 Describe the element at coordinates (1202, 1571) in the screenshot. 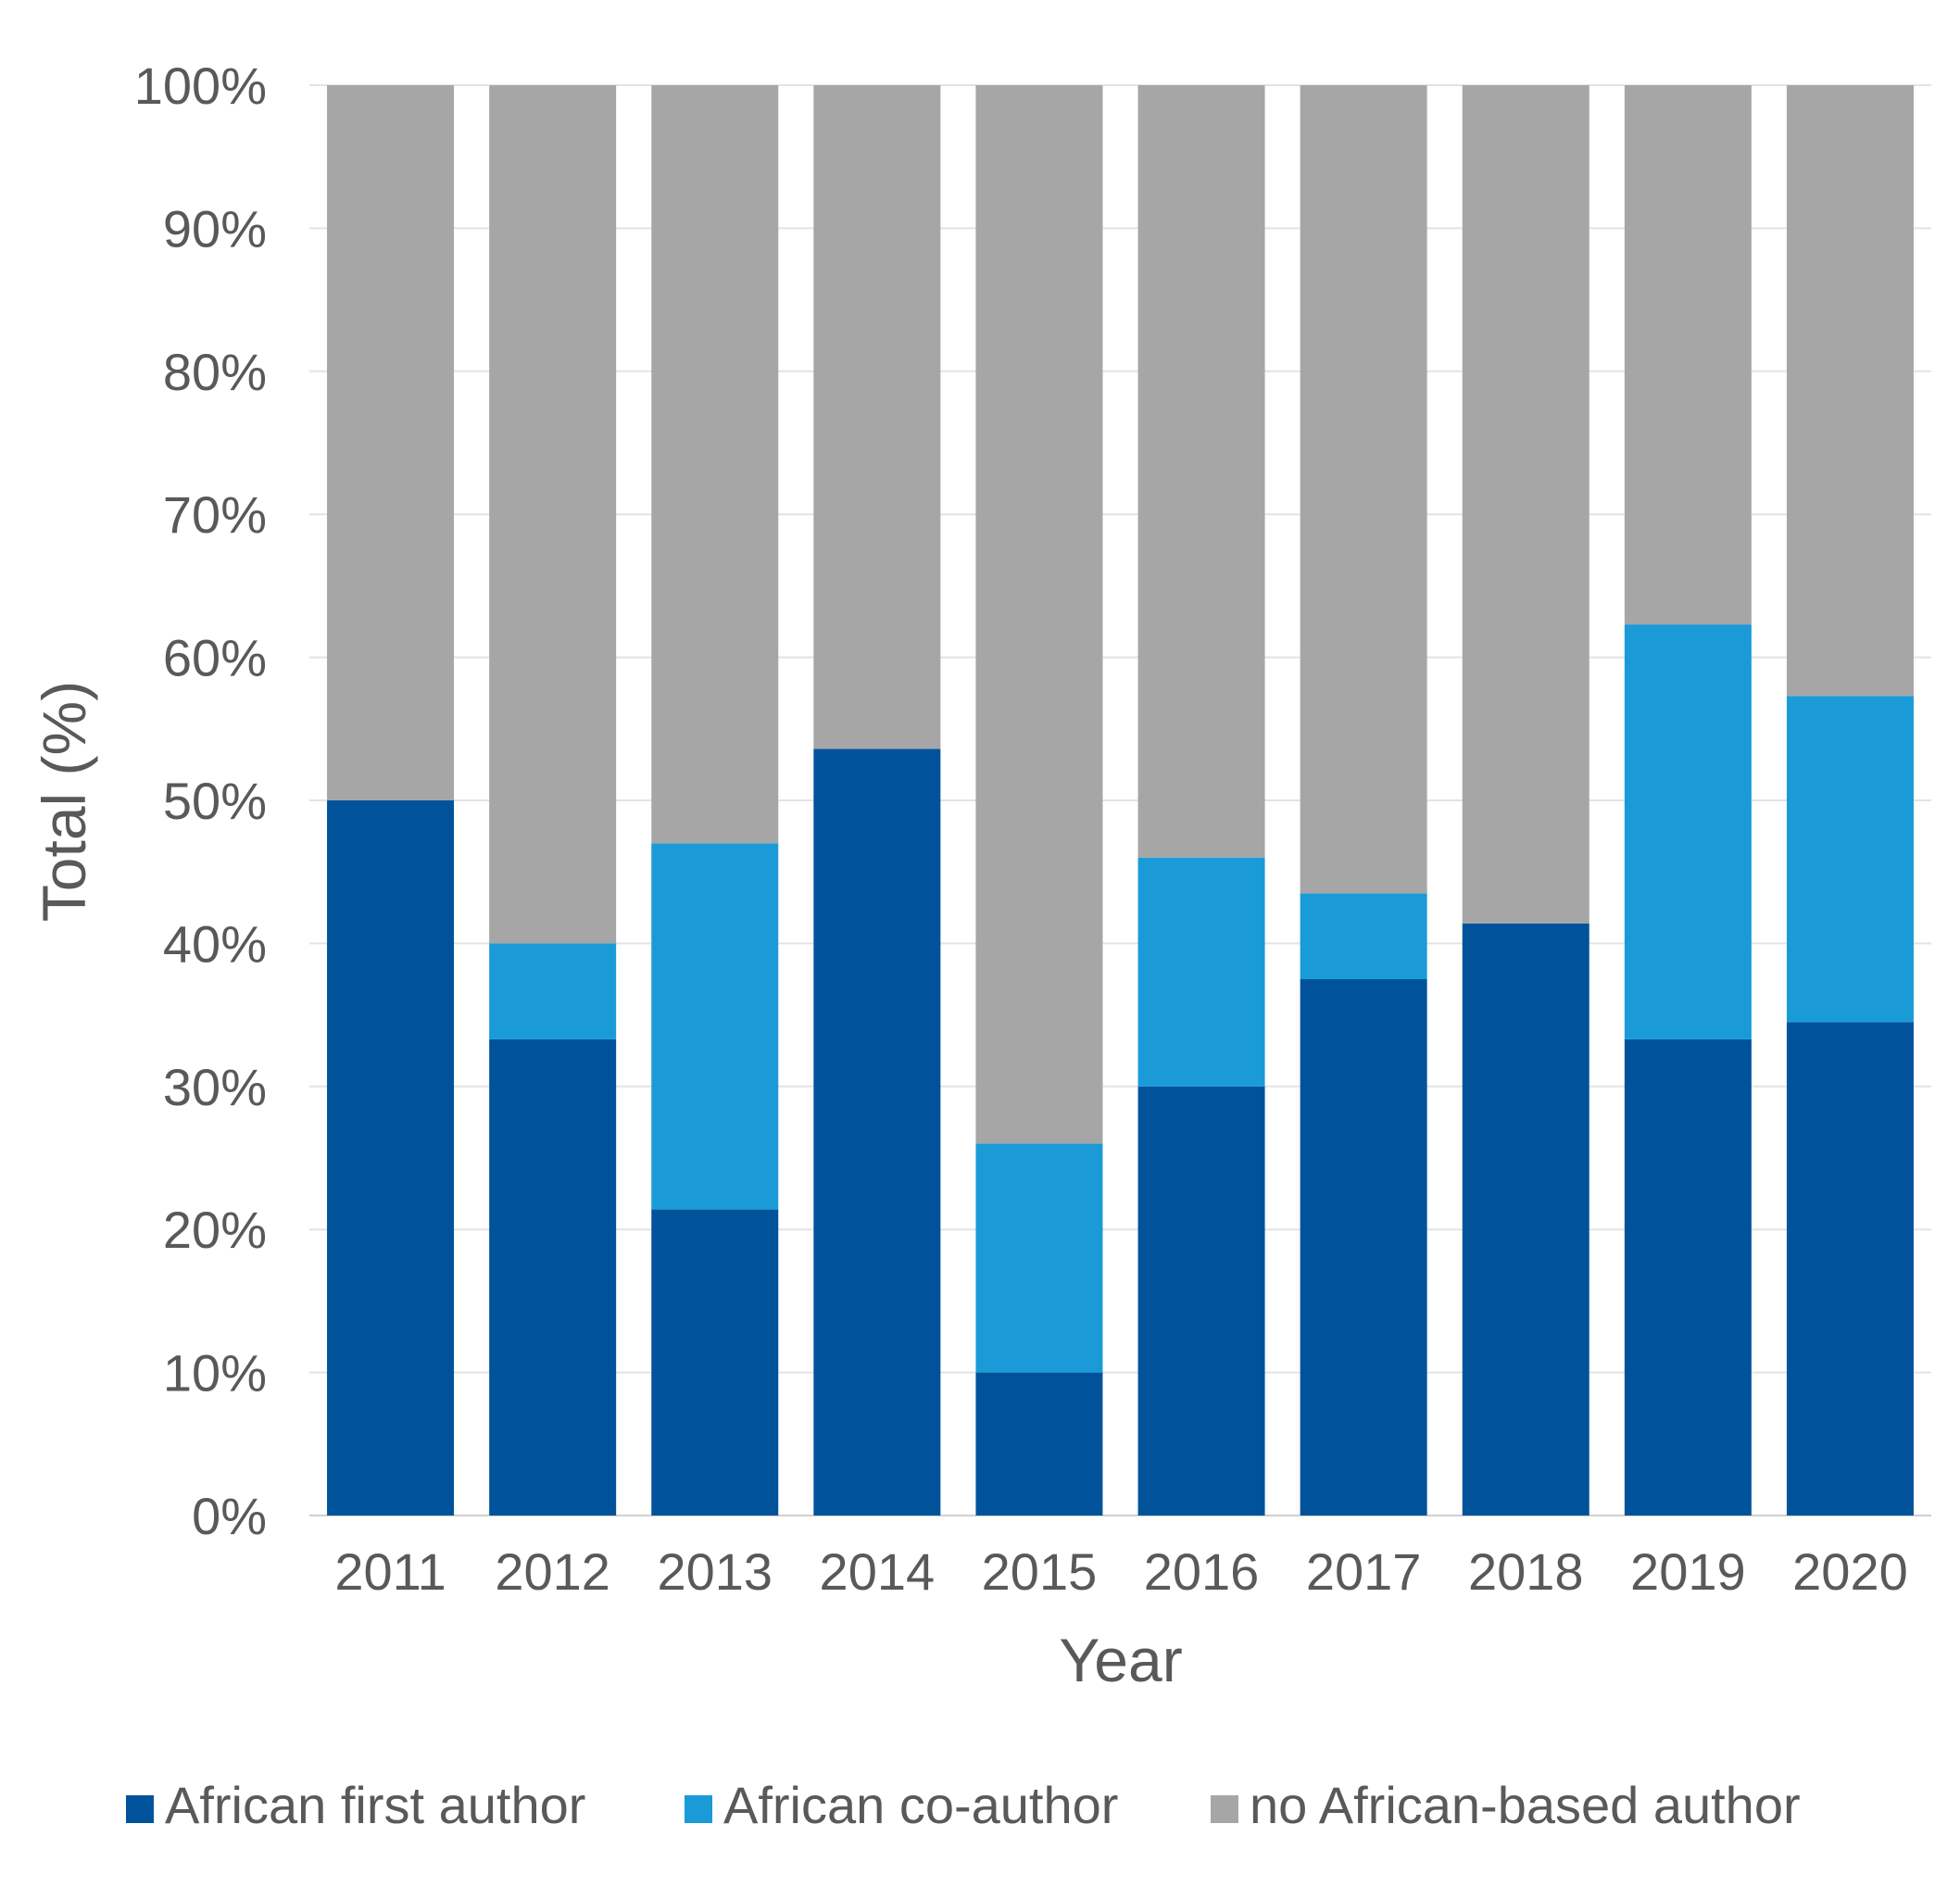

I see `x-tick-label-2016: 2016` at that location.